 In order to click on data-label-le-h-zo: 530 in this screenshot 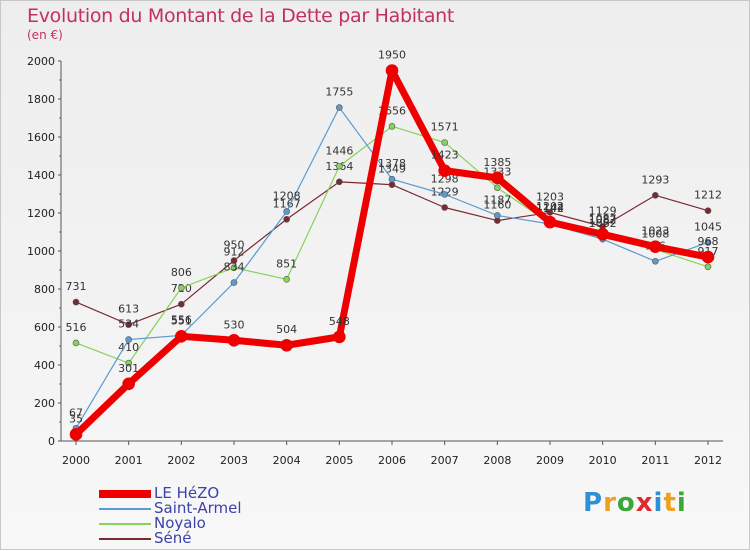, I will do `click(234, 324)`.